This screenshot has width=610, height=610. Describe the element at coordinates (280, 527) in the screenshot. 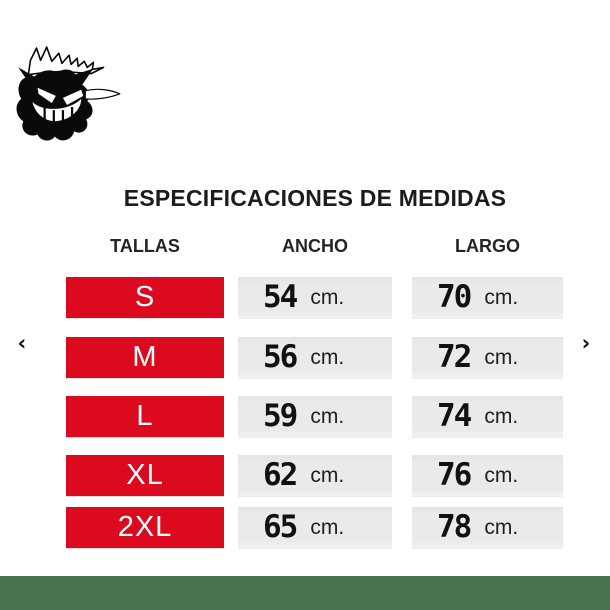

I see `ancho-value: 65` at that location.